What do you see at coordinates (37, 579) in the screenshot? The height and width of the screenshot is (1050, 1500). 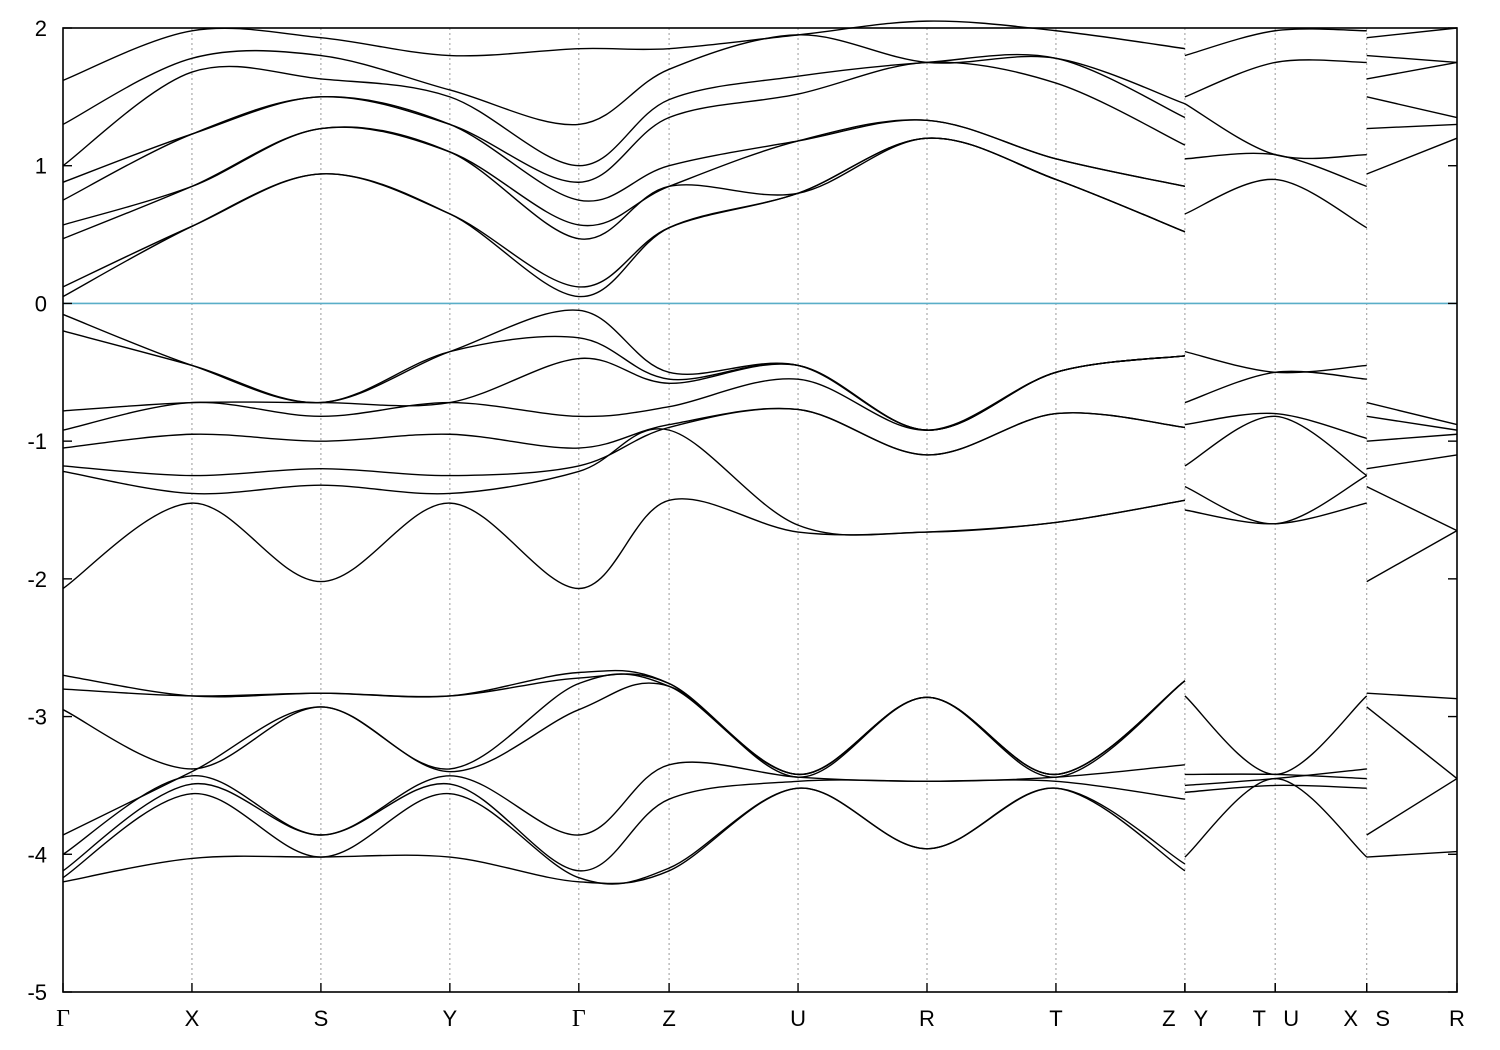 I see `y-tick-label: -2` at bounding box center [37, 579].